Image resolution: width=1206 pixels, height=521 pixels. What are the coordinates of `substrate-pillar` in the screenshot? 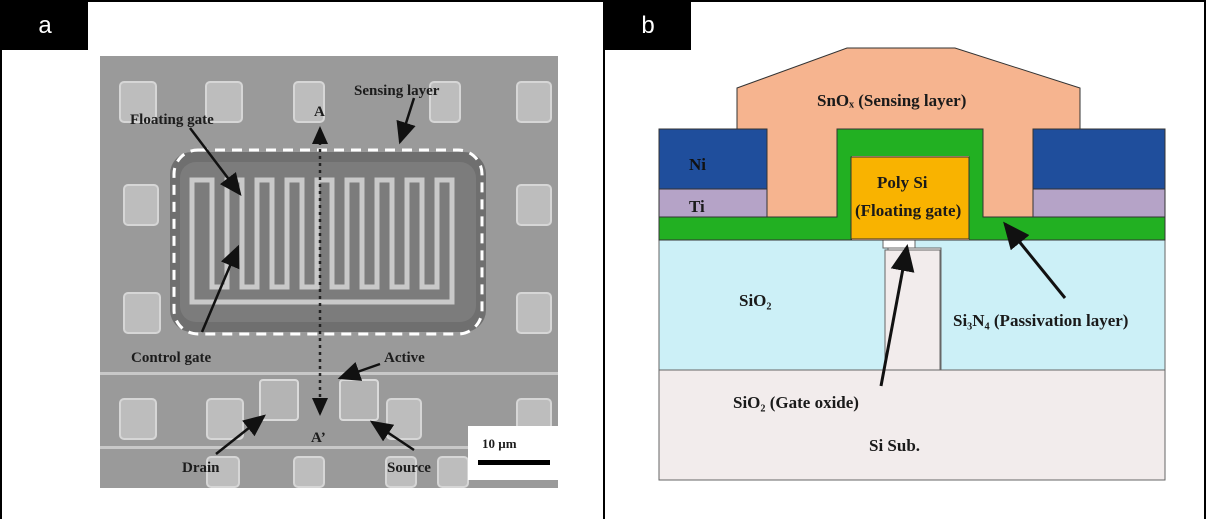 It's located at (912, 310).